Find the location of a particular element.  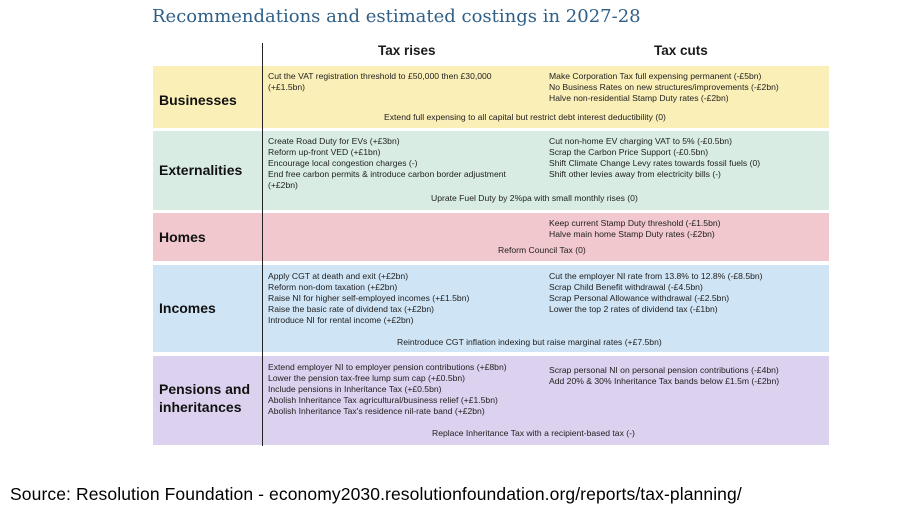

row-label: Homes is located at coordinates (182, 237).